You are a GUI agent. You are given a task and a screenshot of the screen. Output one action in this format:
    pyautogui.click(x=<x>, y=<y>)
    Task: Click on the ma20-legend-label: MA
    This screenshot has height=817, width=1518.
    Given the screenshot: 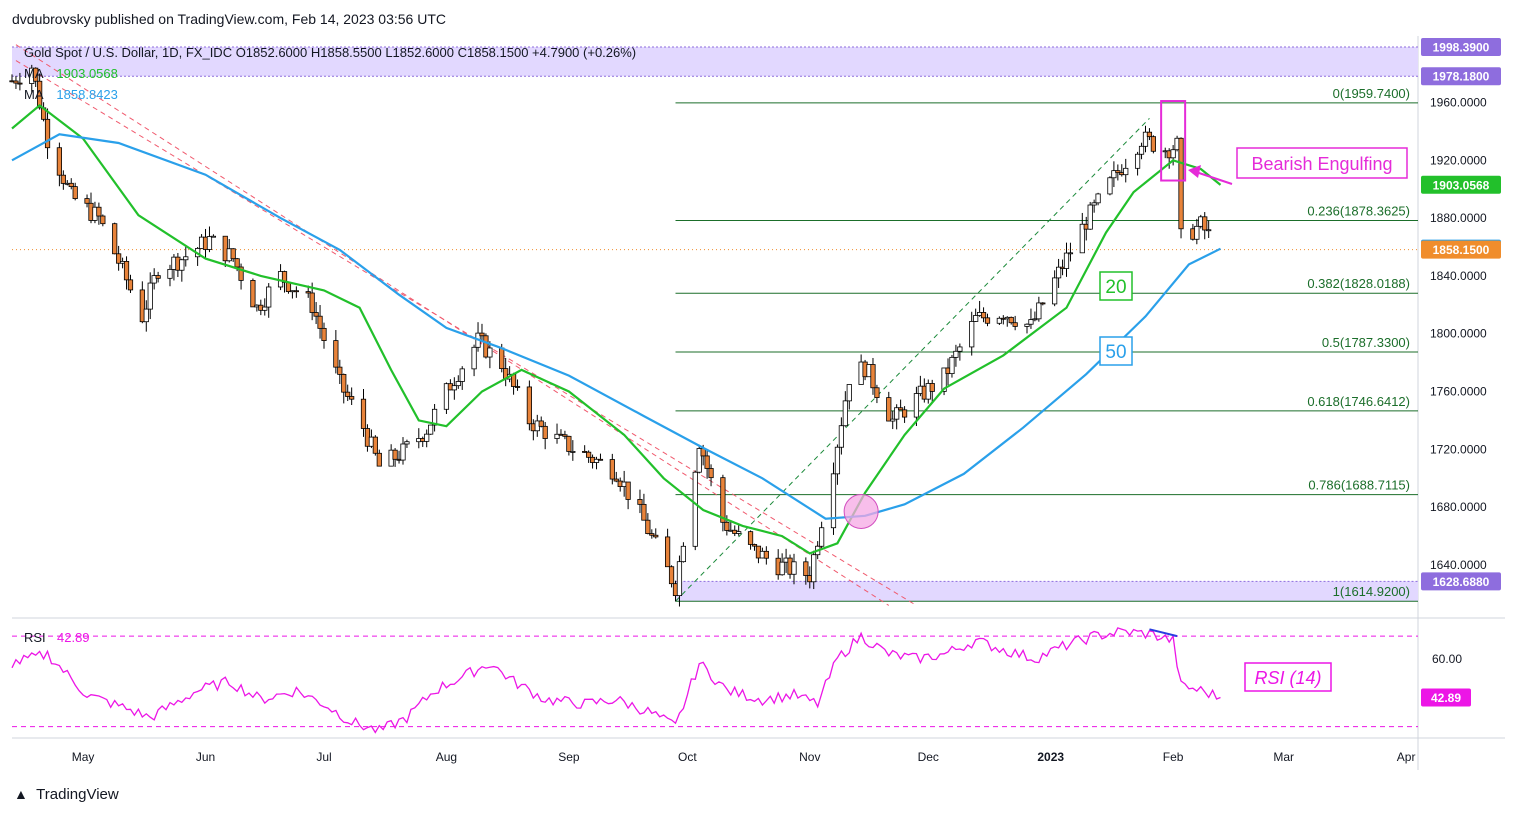 What is the action you would take?
    pyautogui.click(x=33, y=73)
    